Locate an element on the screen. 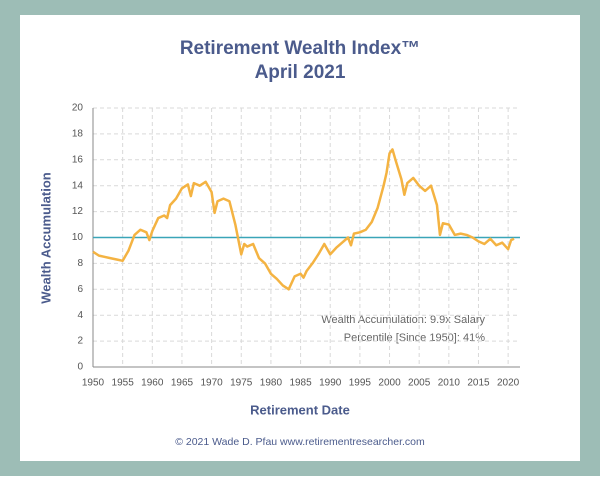  x-tick-label: 1955 is located at coordinates (123, 383).